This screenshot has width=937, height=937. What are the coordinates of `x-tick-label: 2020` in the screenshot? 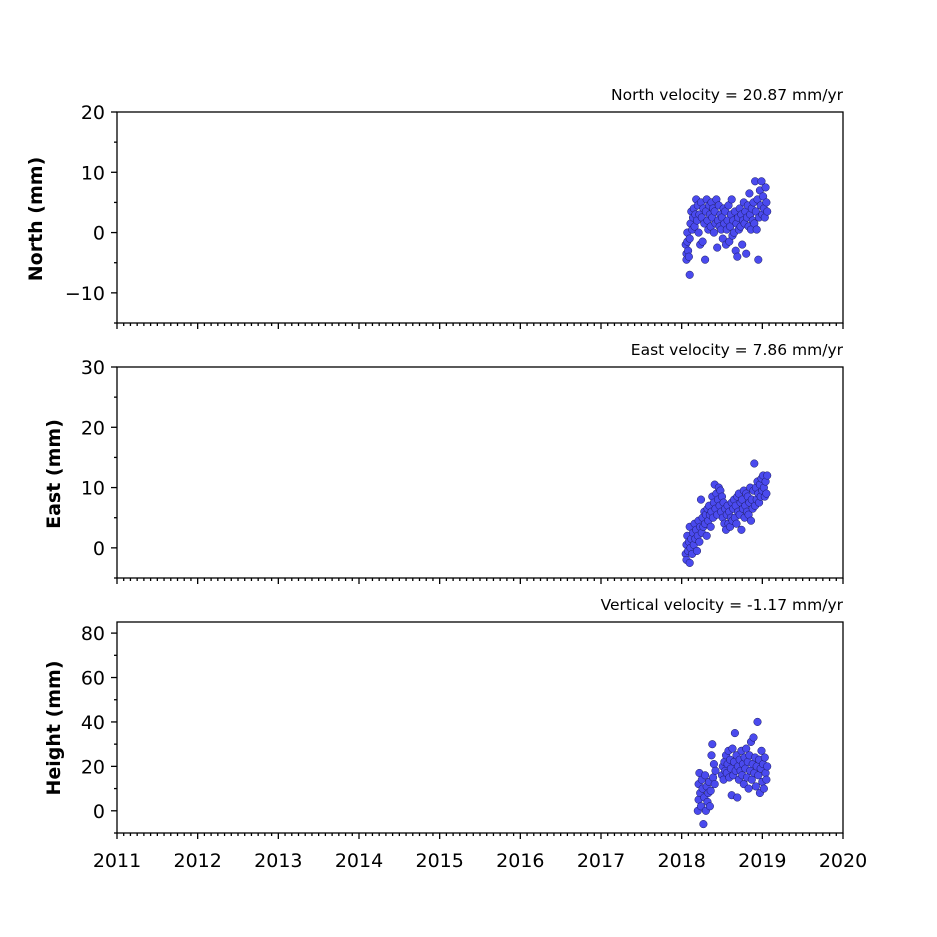 It's located at (843, 861).